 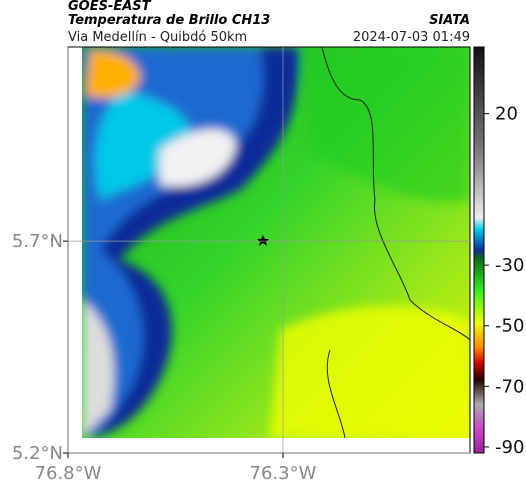 What do you see at coordinates (68, 473) in the screenshot?
I see `lon-tick-label: 76.8°W` at bounding box center [68, 473].